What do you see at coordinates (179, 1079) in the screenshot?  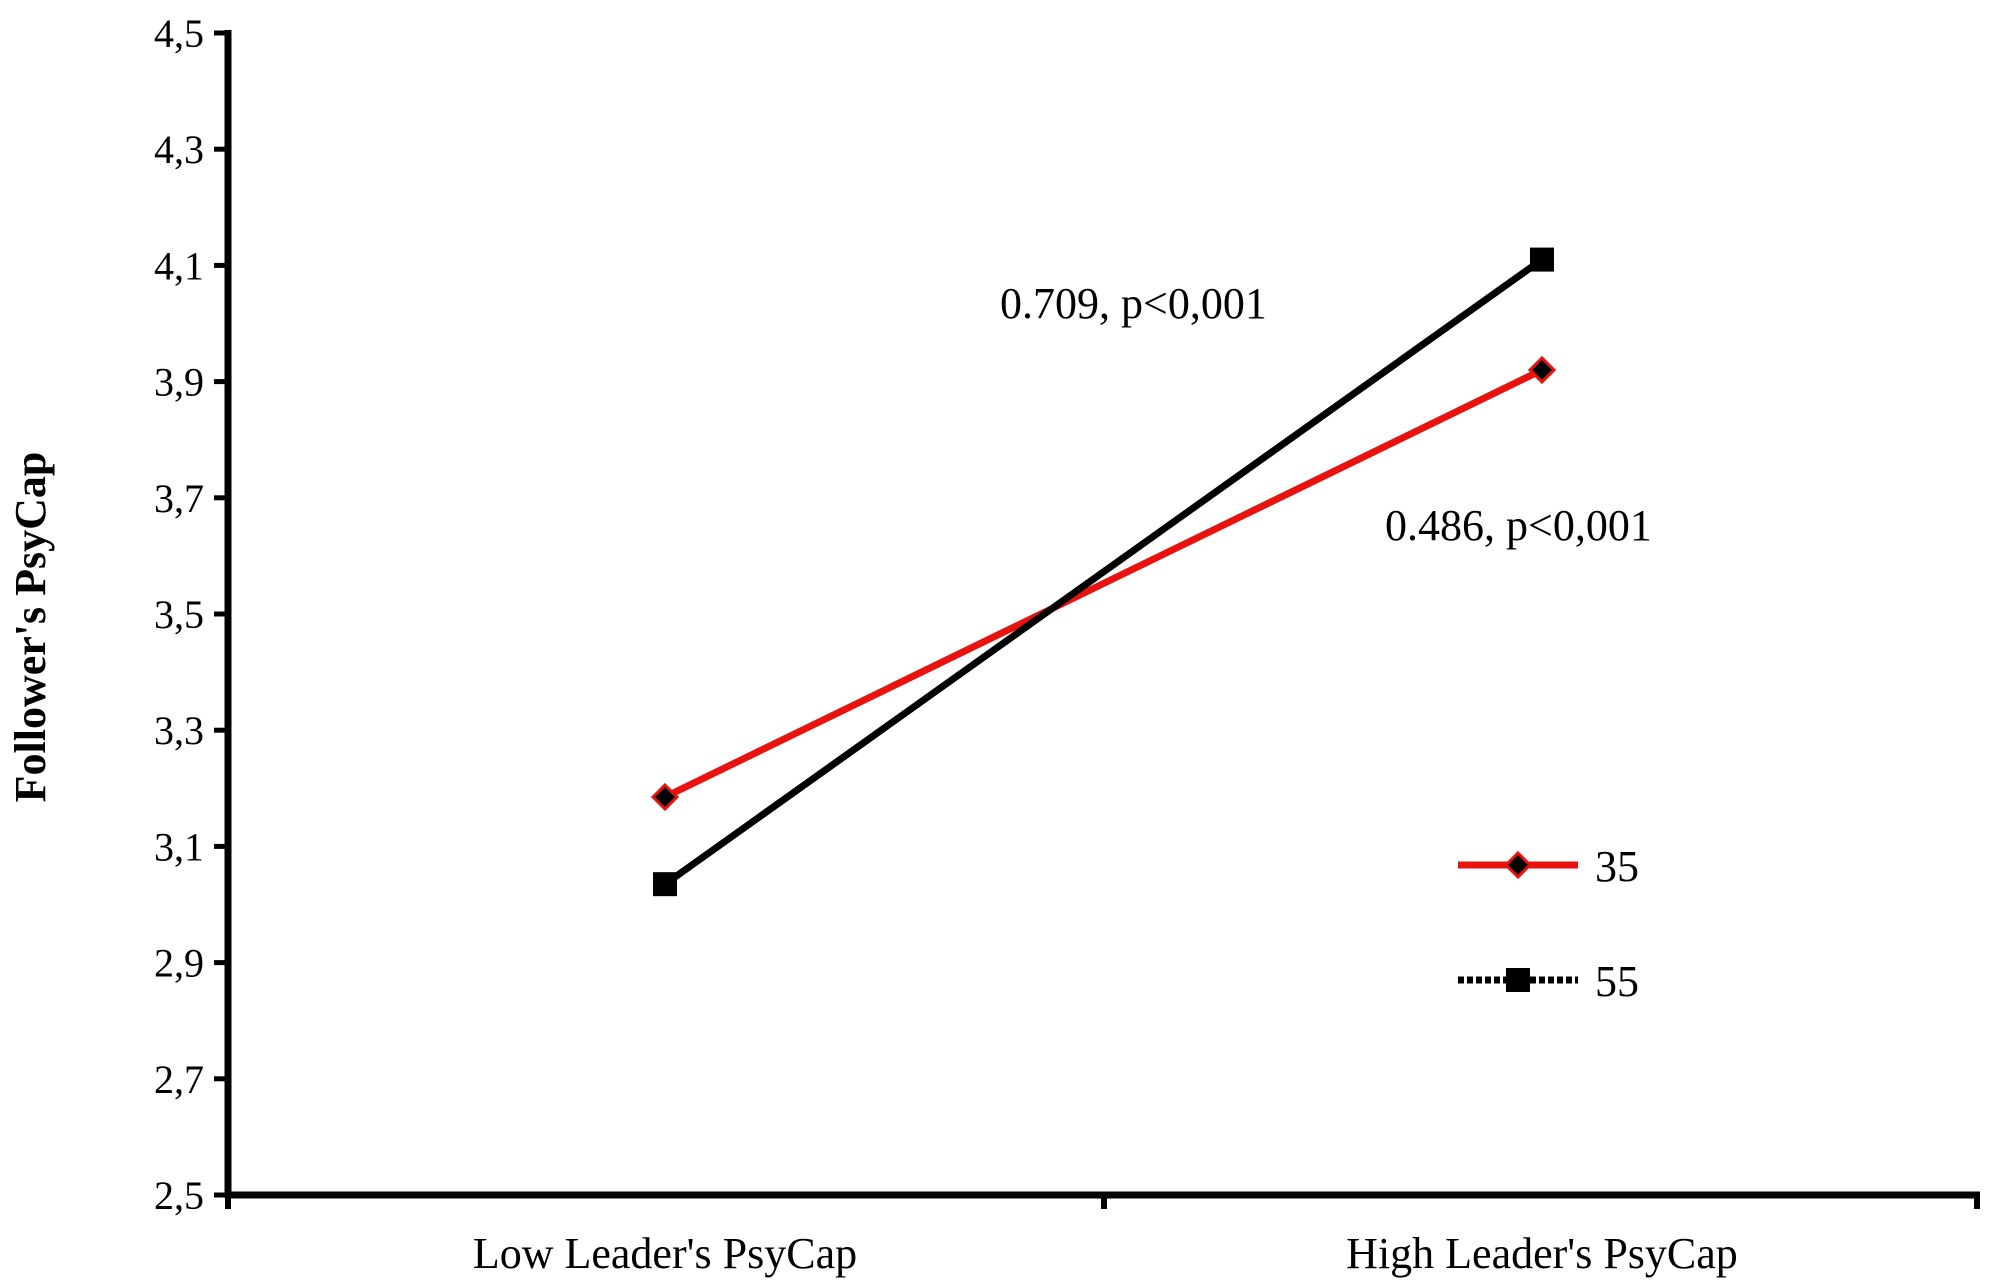 I see `y-tick-label: 2,7` at bounding box center [179, 1079].